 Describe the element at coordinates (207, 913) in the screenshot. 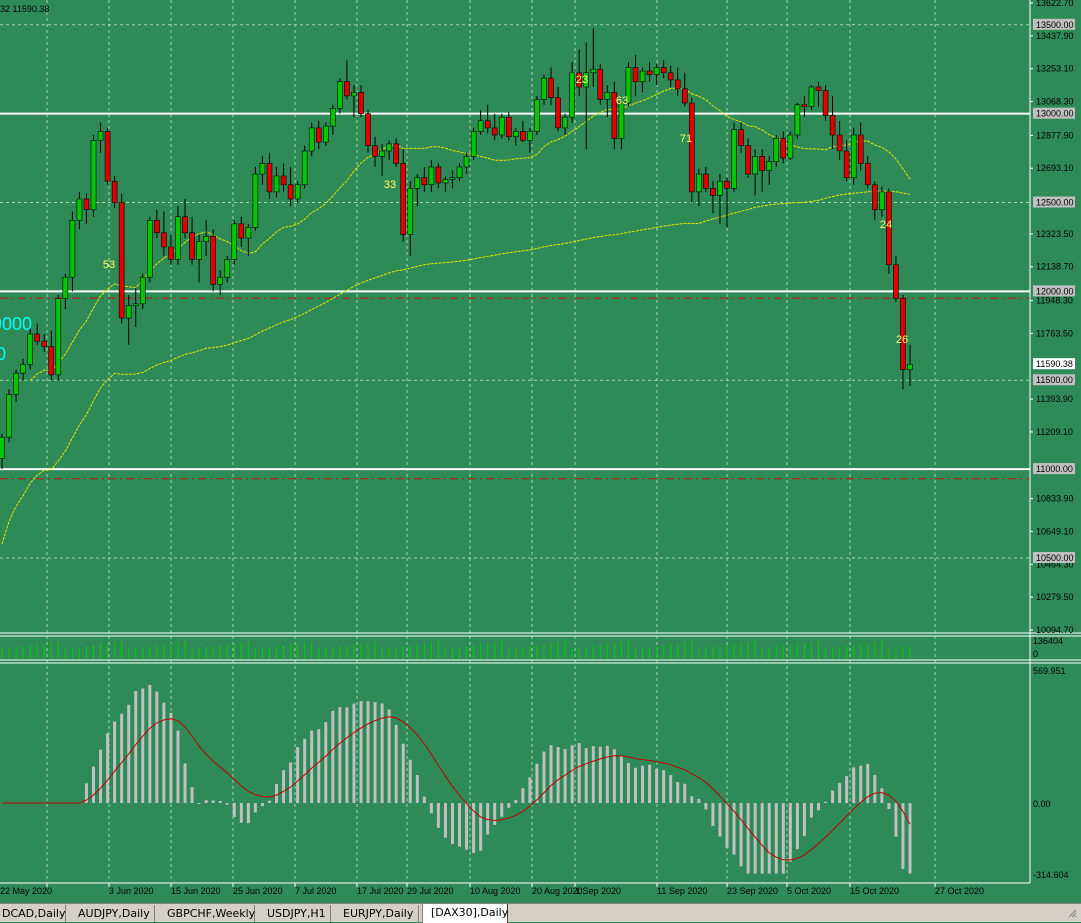

I see `tab-gbpchf-weekly: GBPCHF,Weekly` at that location.